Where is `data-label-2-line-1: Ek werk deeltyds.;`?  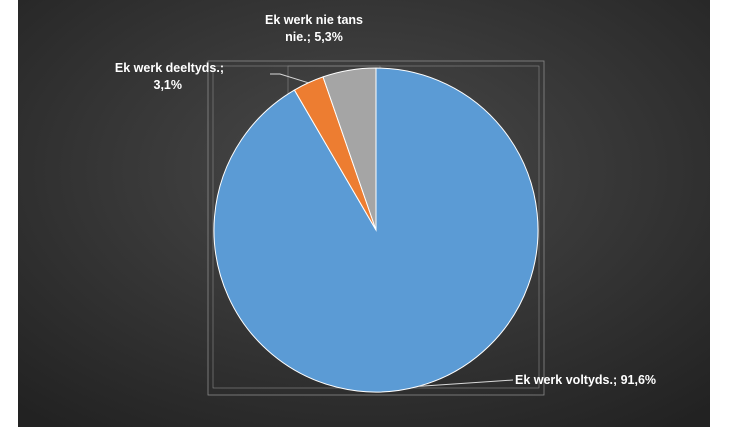 data-label-2-line-1: Ek werk deeltyds.; is located at coordinates (169, 68).